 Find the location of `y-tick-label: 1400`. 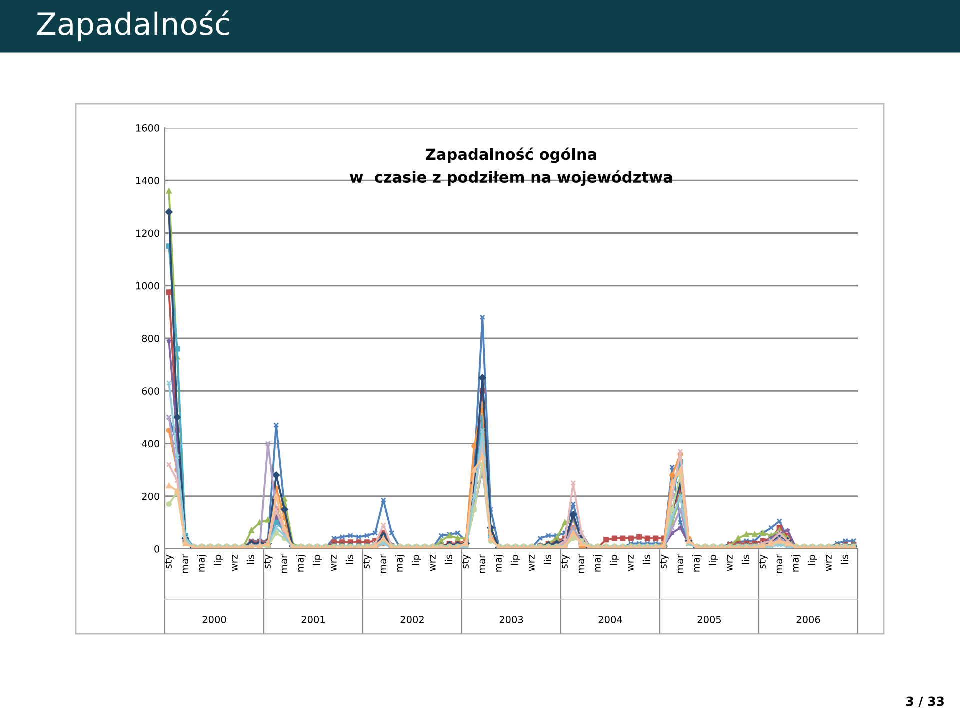

y-tick-label: 1400 is located at coordinates (148, 180).